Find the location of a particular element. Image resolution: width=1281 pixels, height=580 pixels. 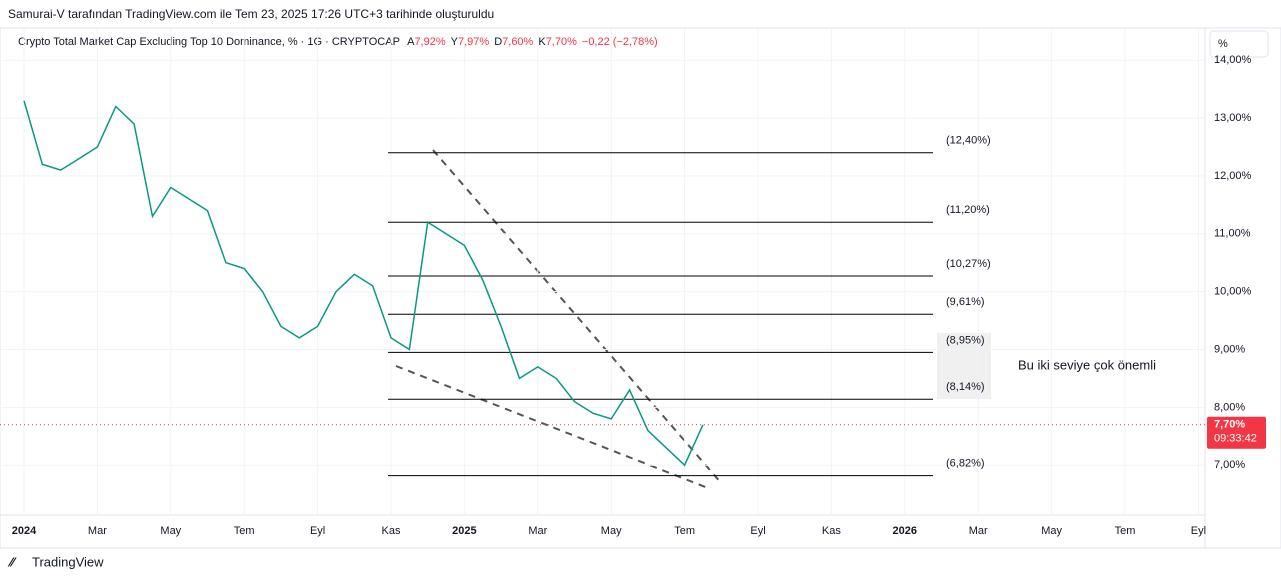

y-tick-label: 14,00% is located at coordinates (1233, 60).